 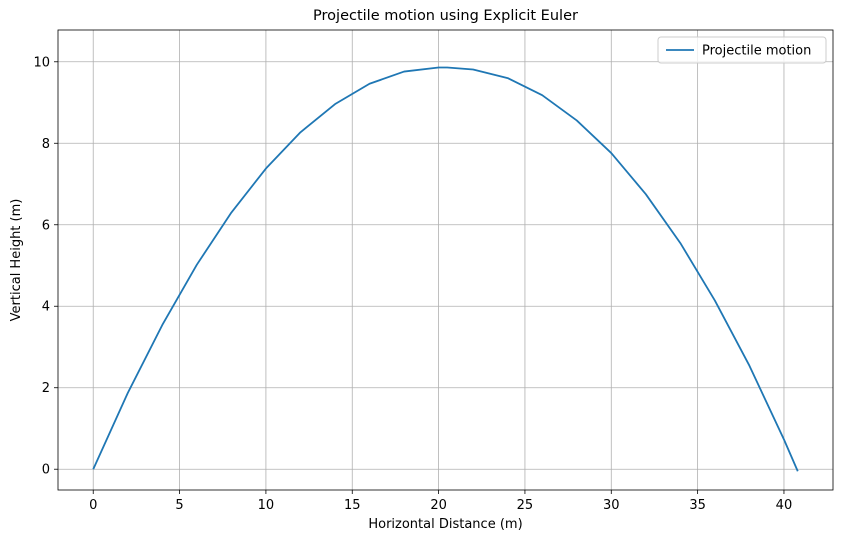 What do you see at coordinates (784, 505) in the screenshot?
I see `x-tick-label: 40` at bounding box center [784, 505].